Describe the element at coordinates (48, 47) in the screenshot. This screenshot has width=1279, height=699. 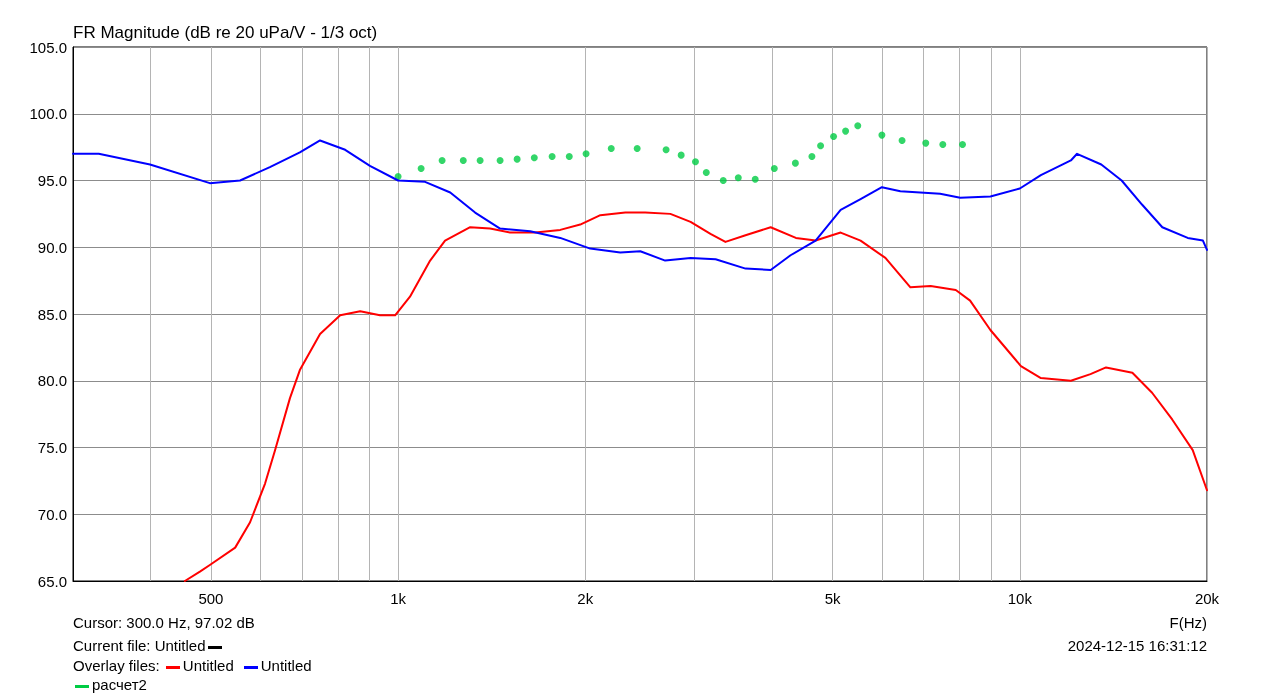
I see `y-tick-label: 105.0` at that location.